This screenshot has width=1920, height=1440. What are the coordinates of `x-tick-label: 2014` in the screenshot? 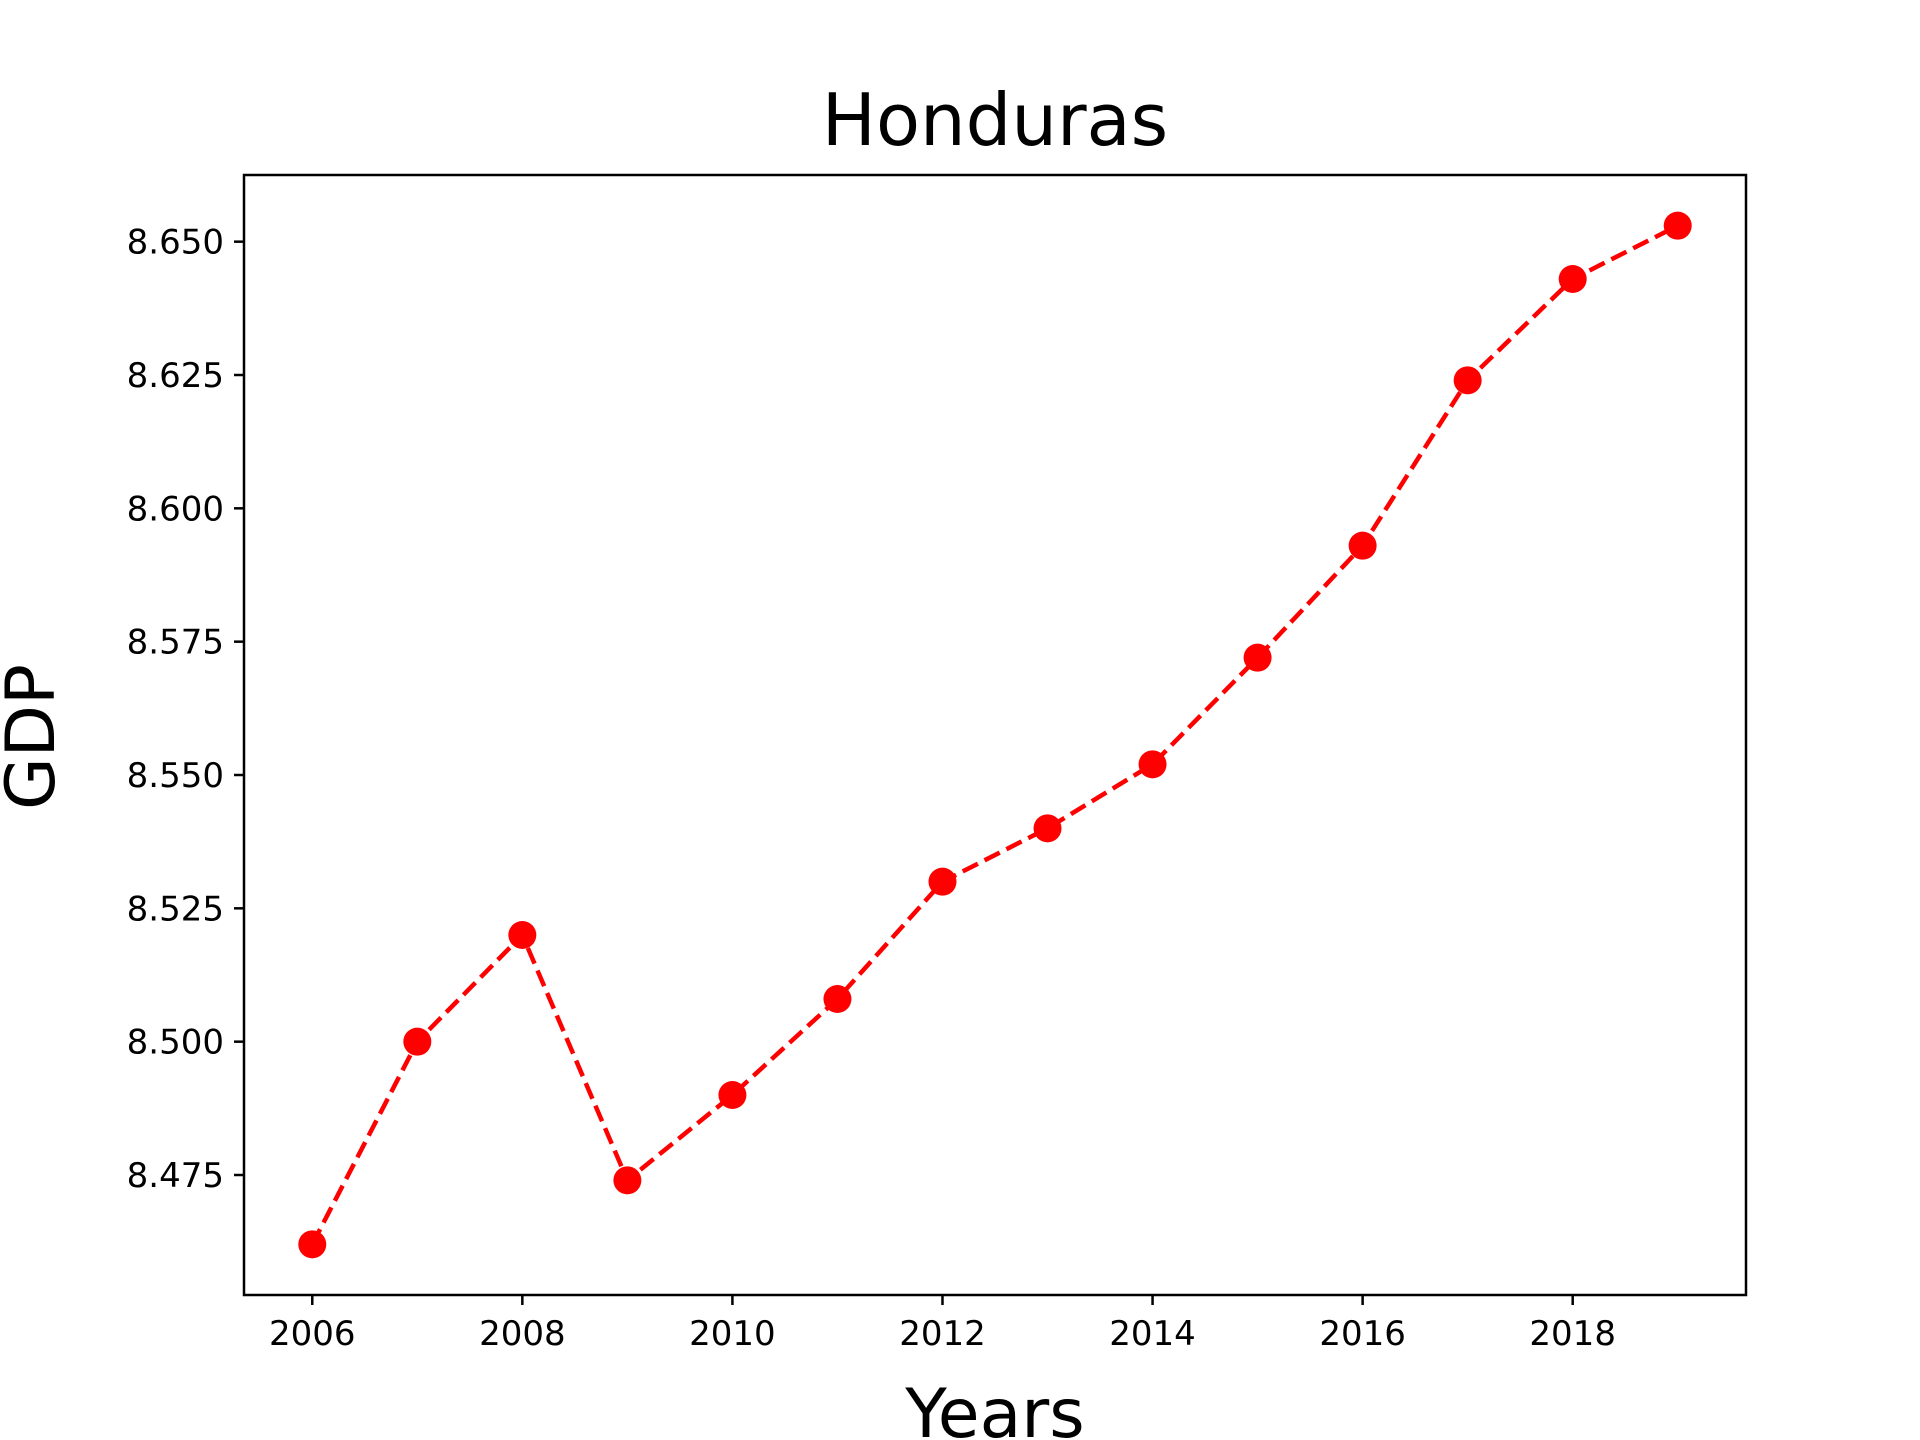 It's located at (1152, 1334).